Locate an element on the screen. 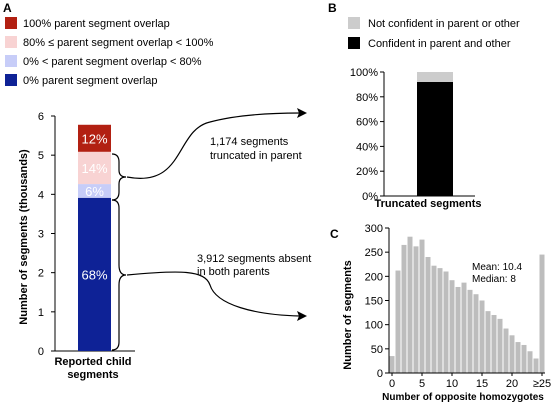  bar-label-a-0: 68% is located at coordinates (94, 274).